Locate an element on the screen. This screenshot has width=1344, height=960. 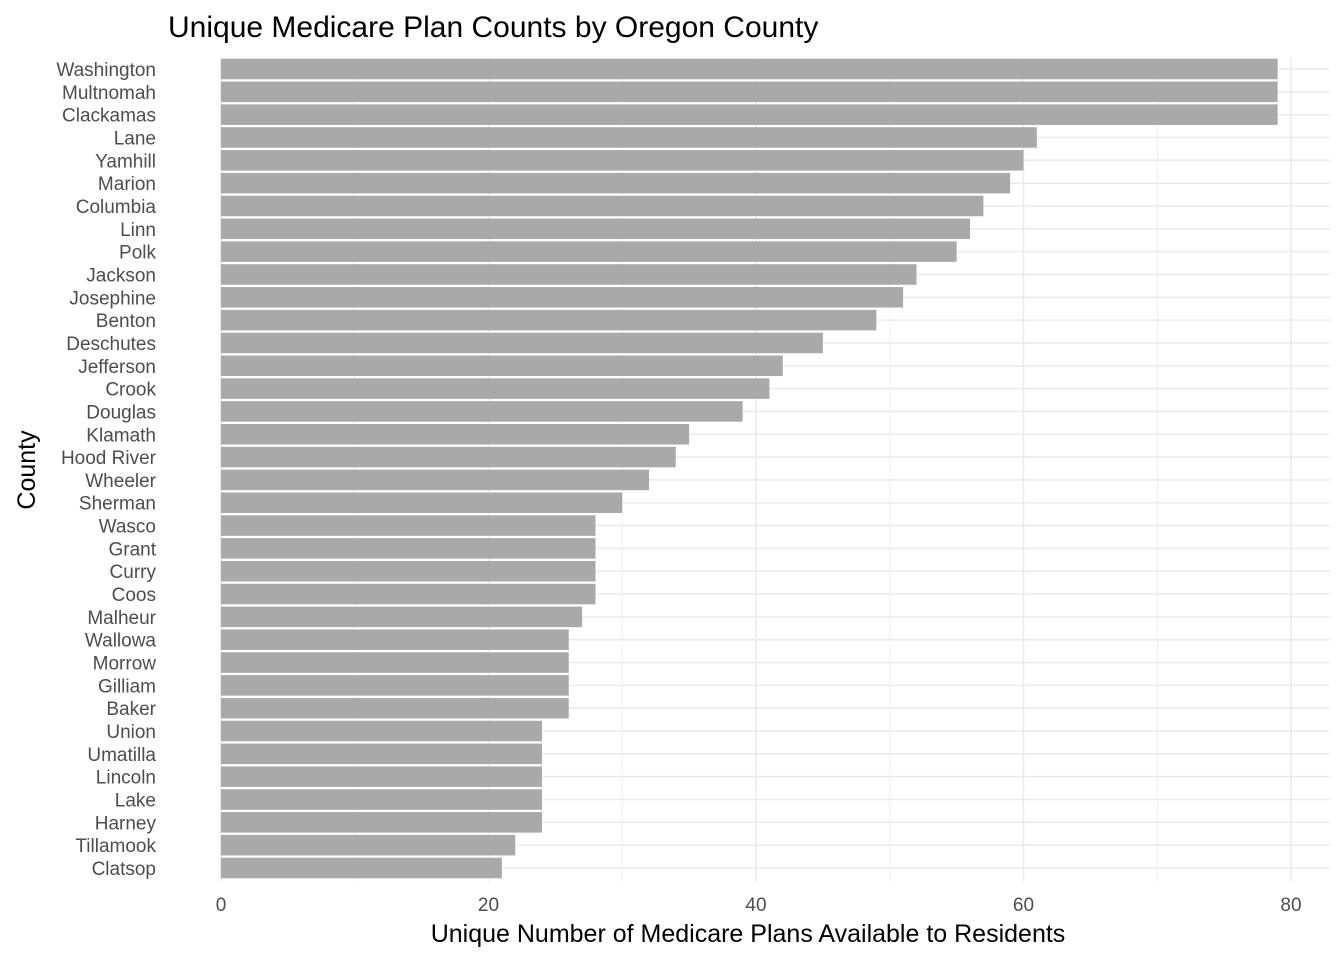
bar-multnomah is located at coordinates (749, 92).